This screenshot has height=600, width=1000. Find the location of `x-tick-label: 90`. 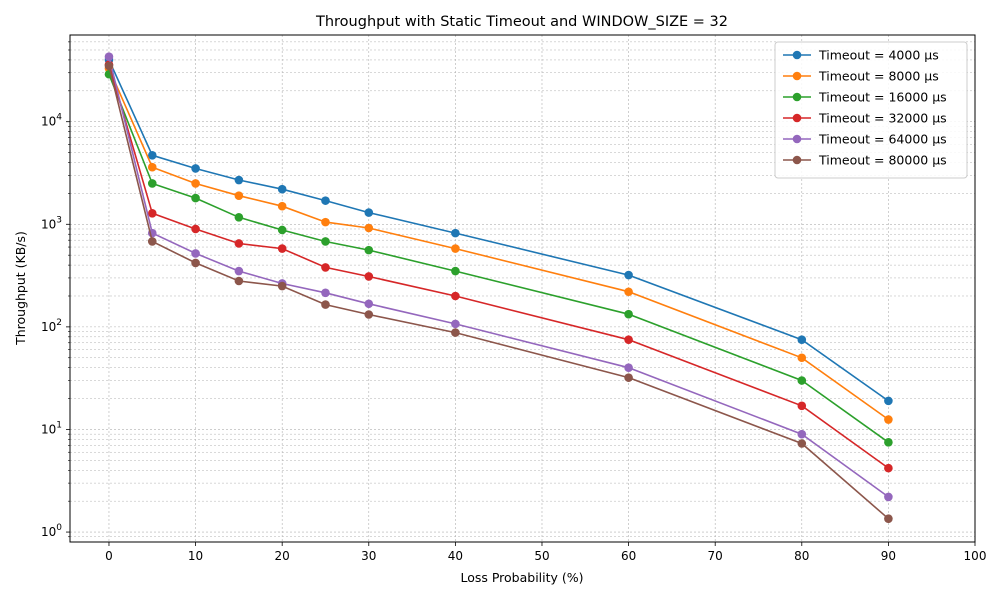

x-tick-label: 90 is located at coordinates (888, 556).